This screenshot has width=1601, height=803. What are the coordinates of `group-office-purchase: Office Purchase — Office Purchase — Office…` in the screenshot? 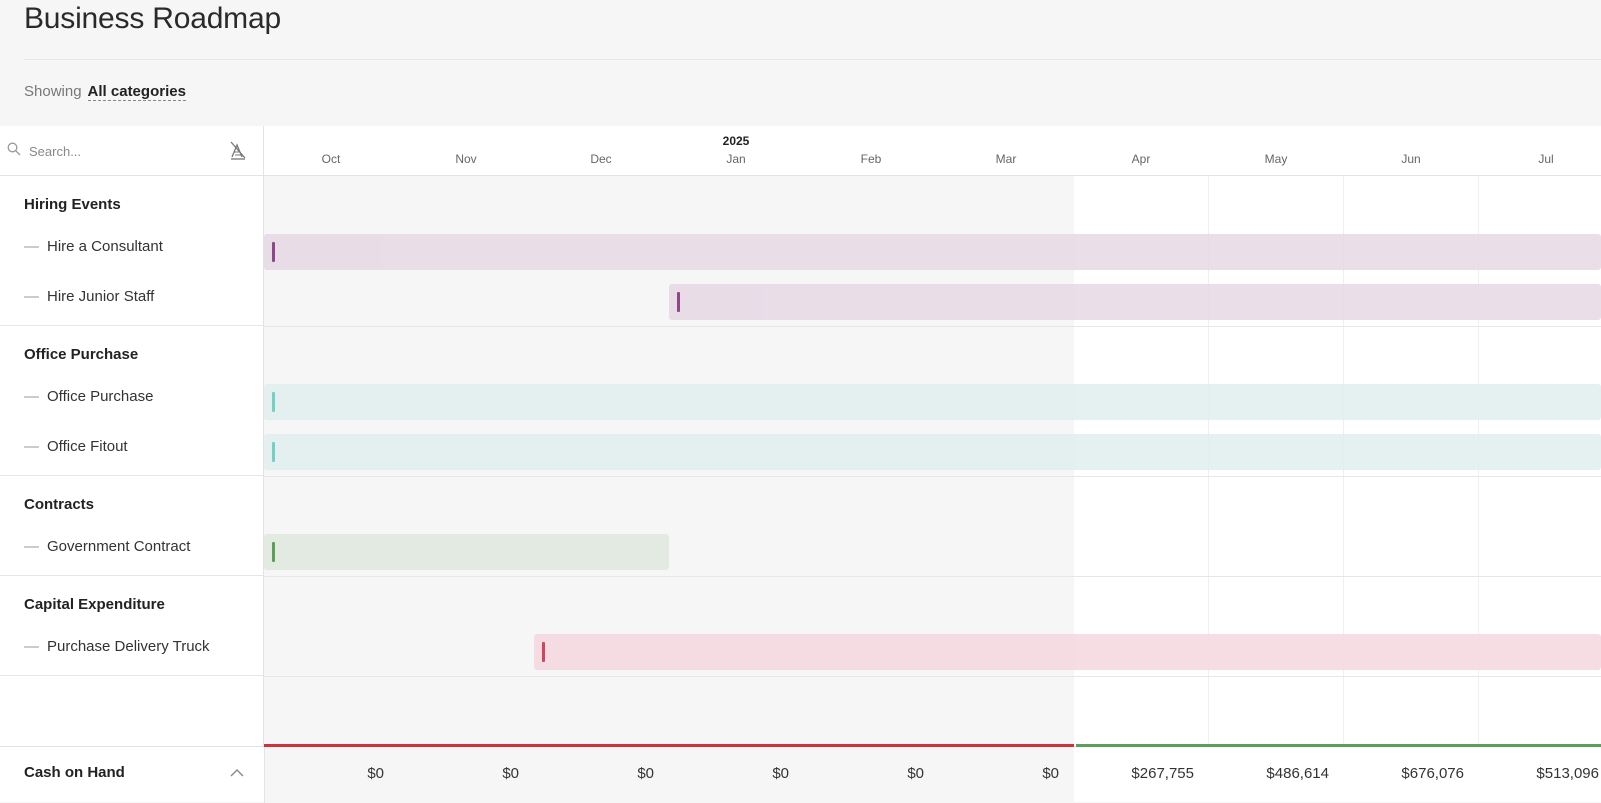 It's located at (132, 401).